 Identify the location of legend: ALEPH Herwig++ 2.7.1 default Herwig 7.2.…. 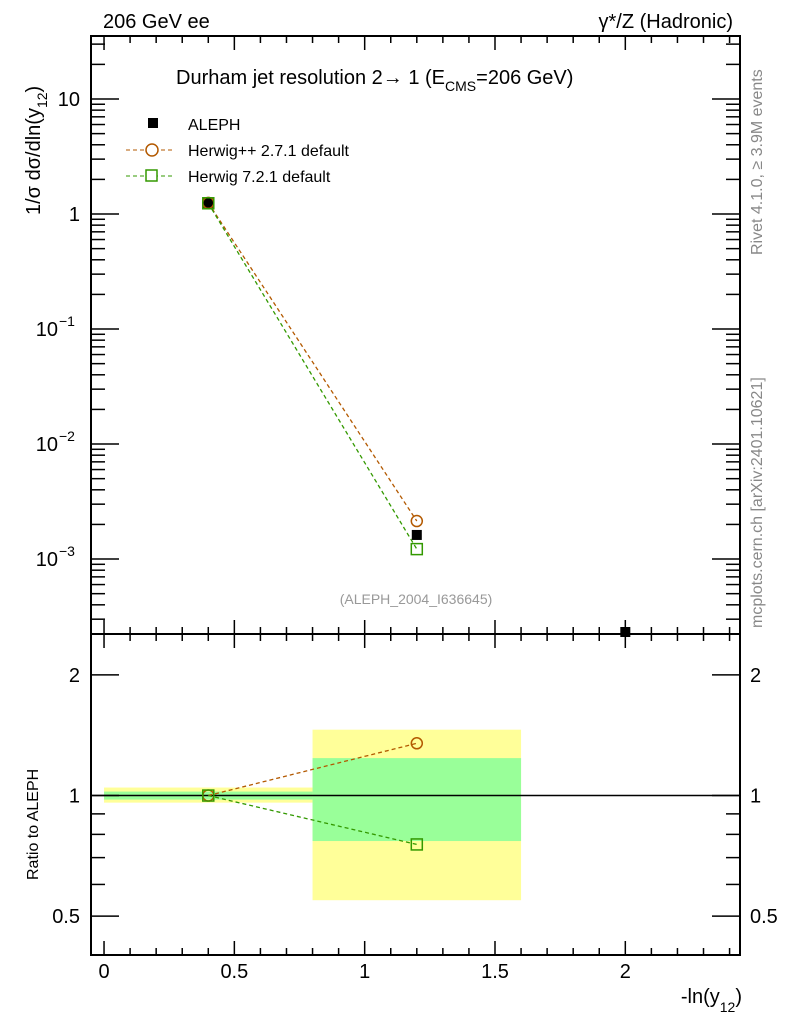
(238, 151).